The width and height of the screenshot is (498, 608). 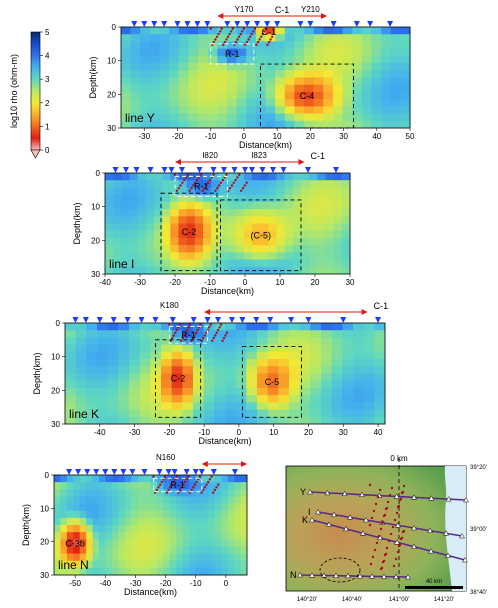 I want to click on arrow-head-left, so click(x=207, y=312).